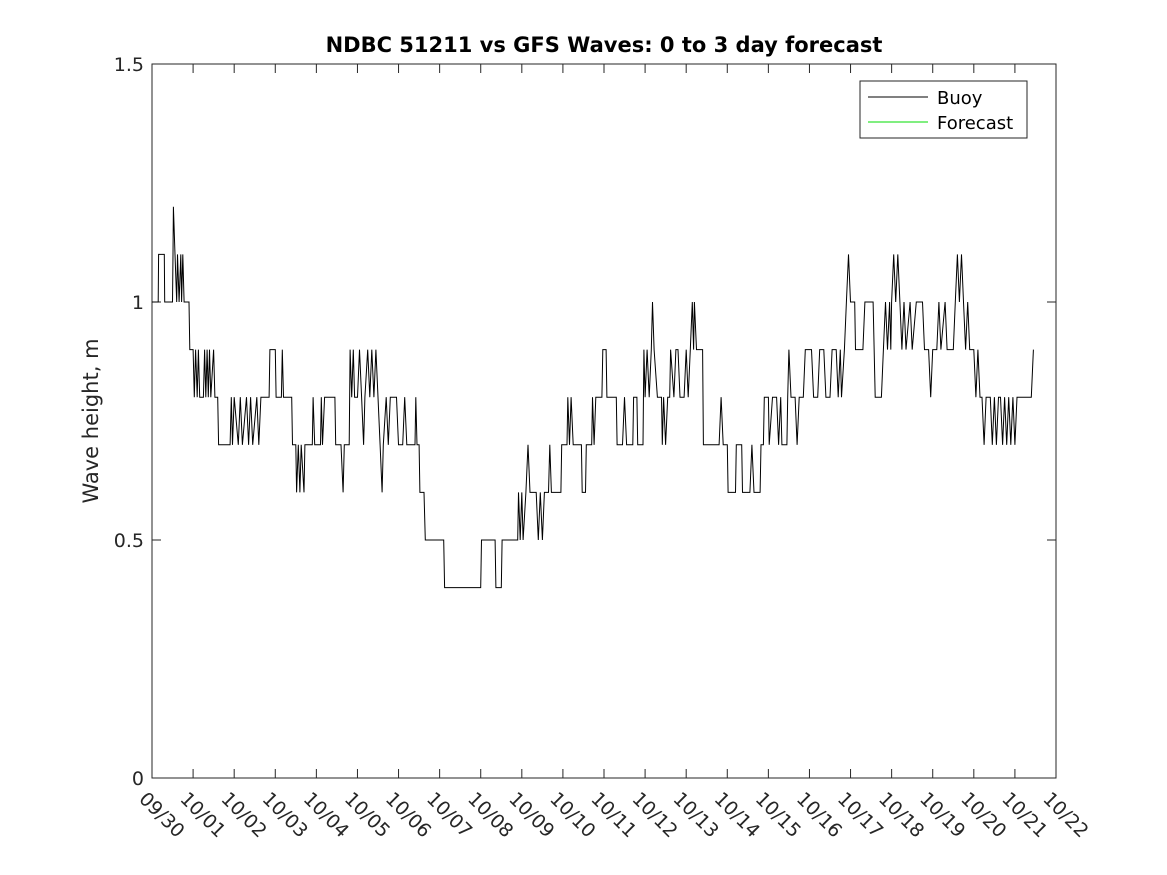  I want to click on legend-label-buoy: Buoy, so click(960, 98).